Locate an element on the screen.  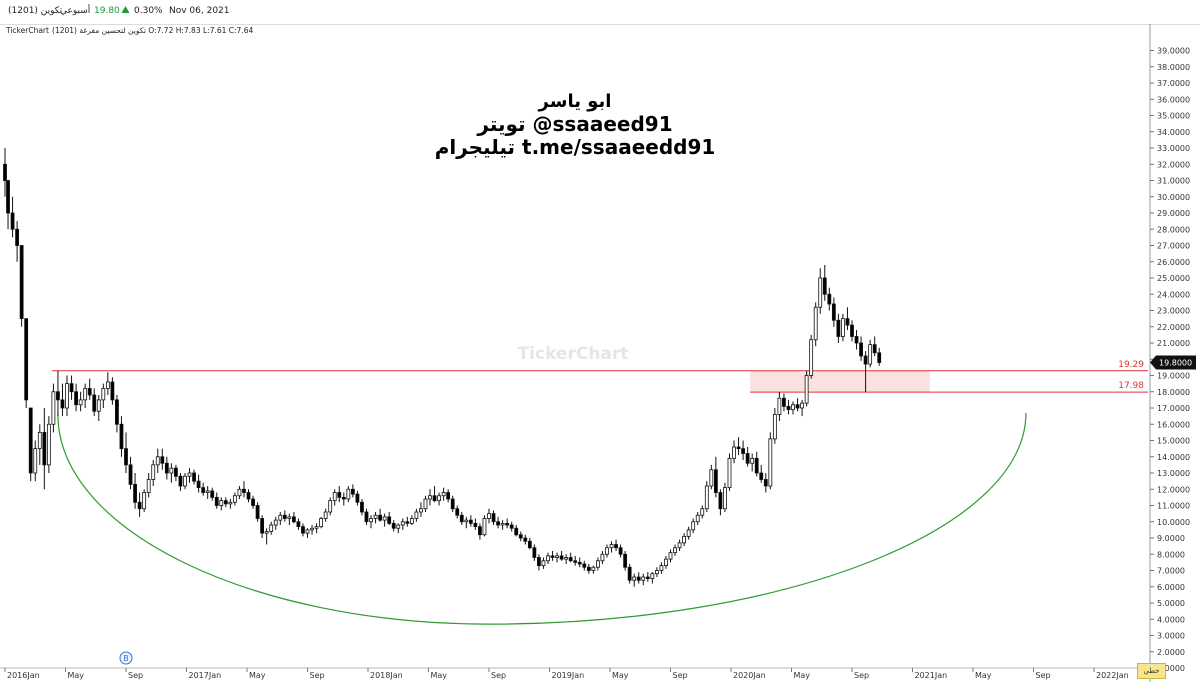
y-tick-label: 22.0000 is located at coordinates (1173, 327).